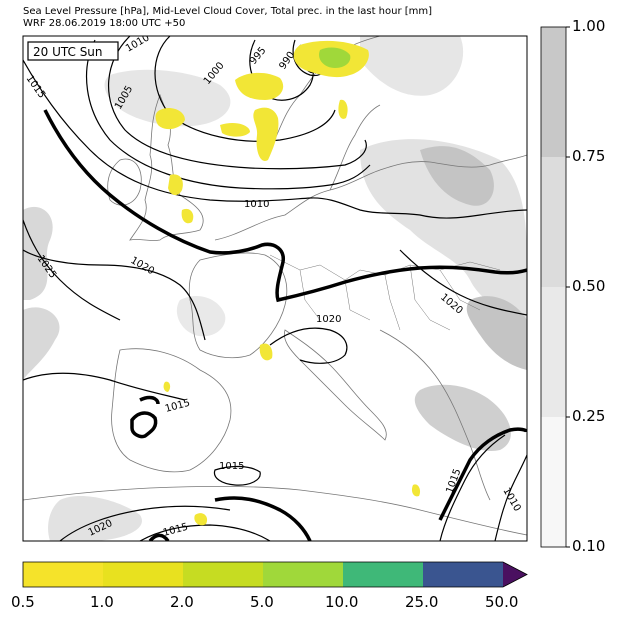 The image size is (618, 621). Describe the element at coordinates (237, 475) in the screenshot. I see `isobar-1015-med` at that location.